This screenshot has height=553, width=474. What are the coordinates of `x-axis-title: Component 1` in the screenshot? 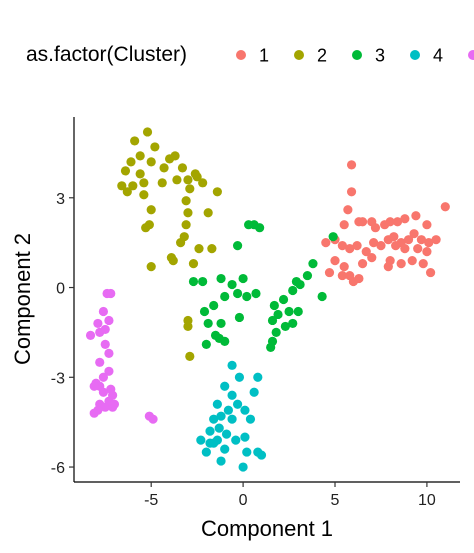 It's located at (267, 528).